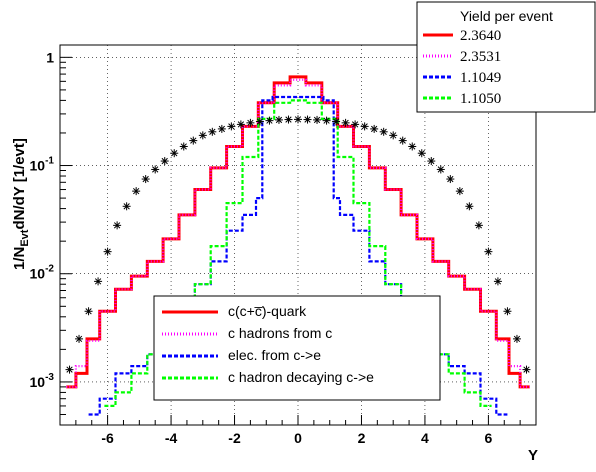  I want to click on y-axis-label-a: 1/N, so click(19, 258).